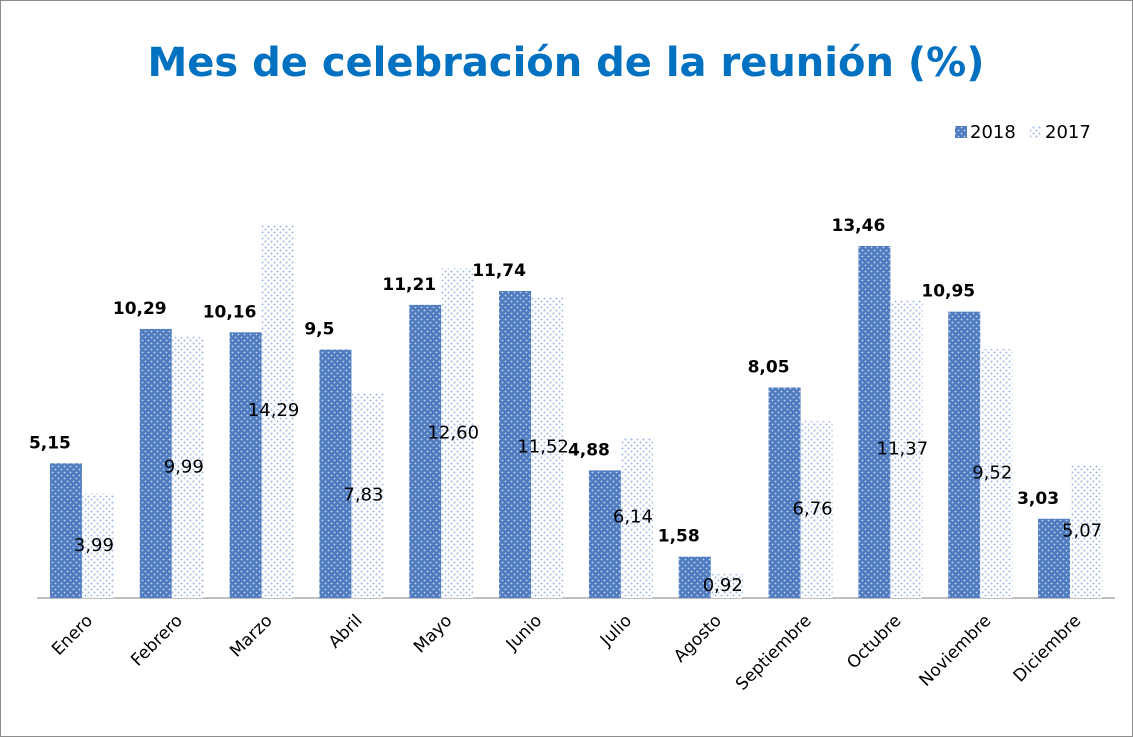 This screenshot has width=1133, height=737. I want to click on value-label: 7,83, so click(363, 495).